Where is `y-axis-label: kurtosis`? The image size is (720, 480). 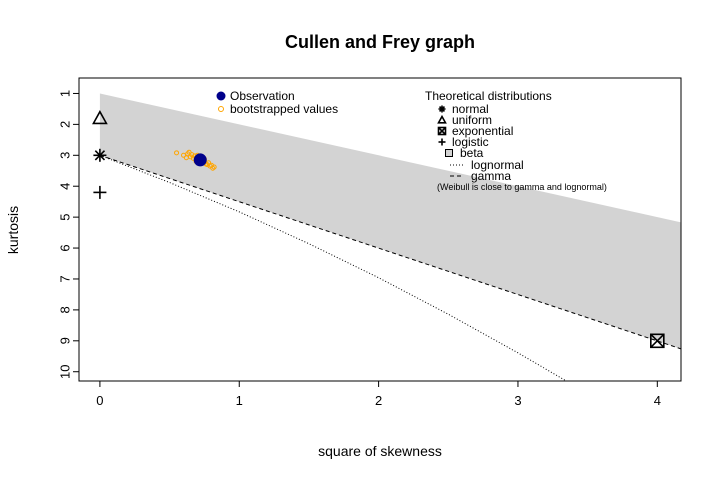
y-axis-label: kurtosis is located at coordinates (13, 230).